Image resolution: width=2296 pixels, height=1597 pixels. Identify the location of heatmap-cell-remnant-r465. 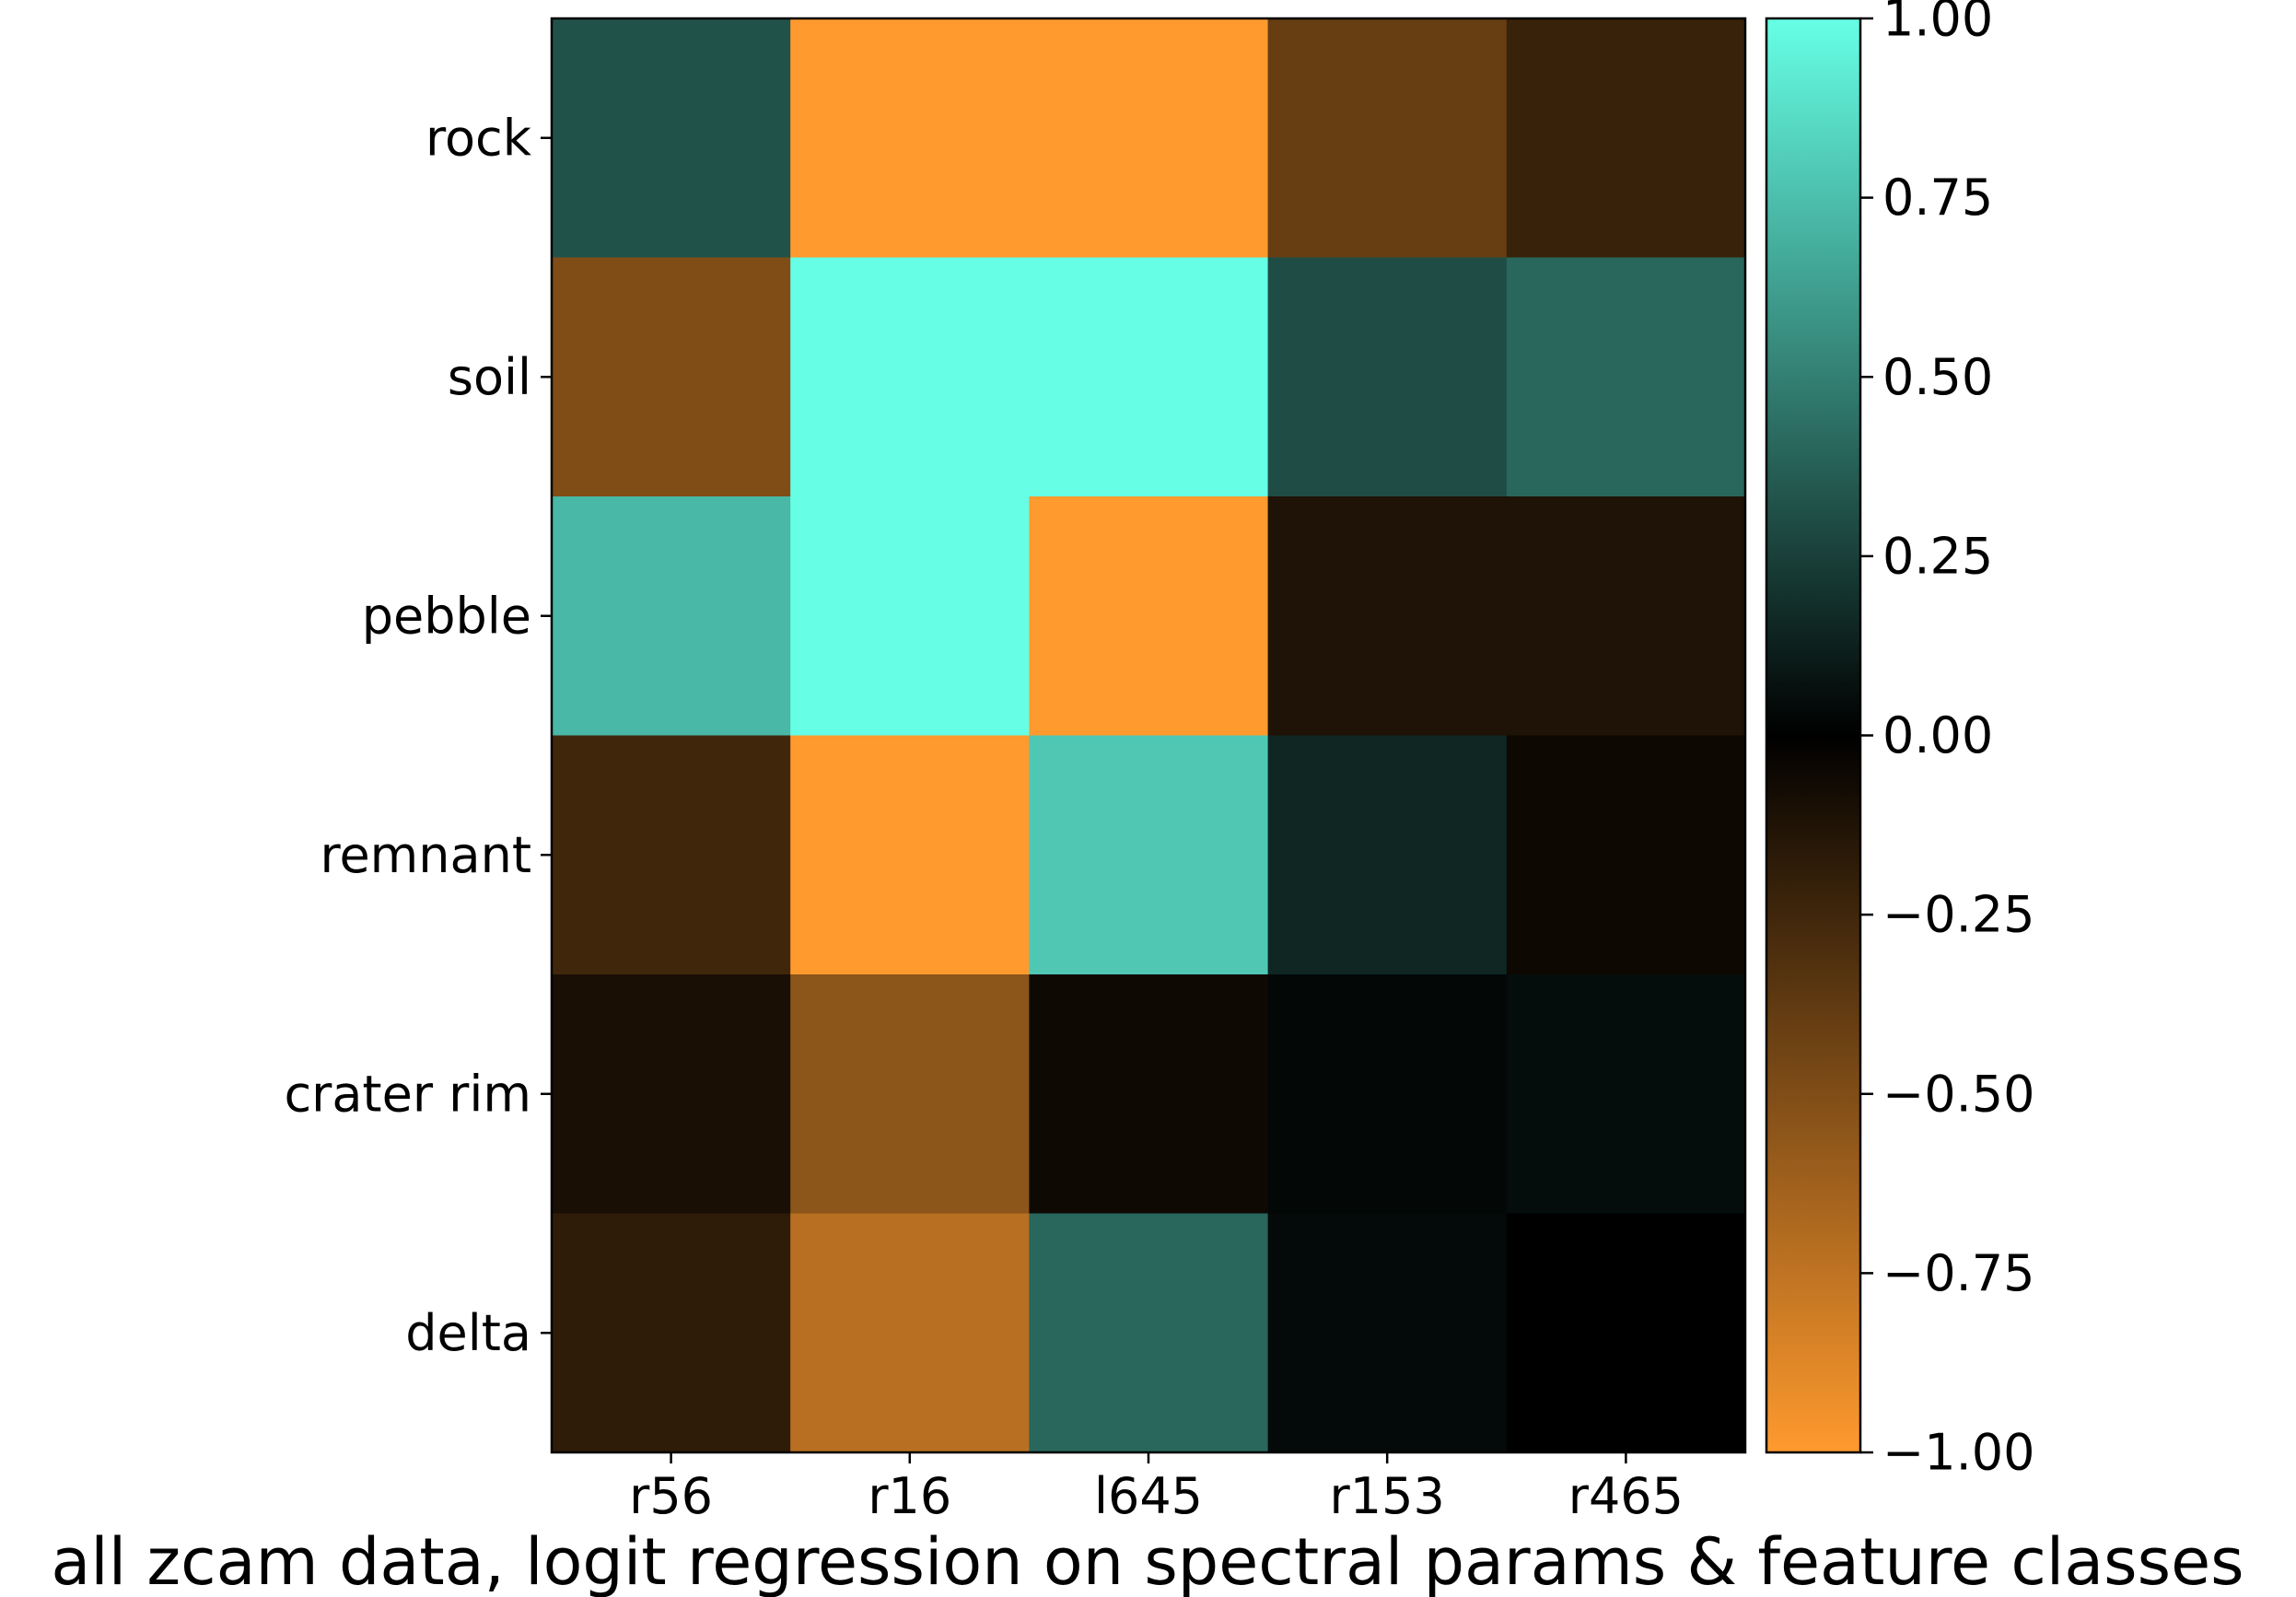
(1626, 855).